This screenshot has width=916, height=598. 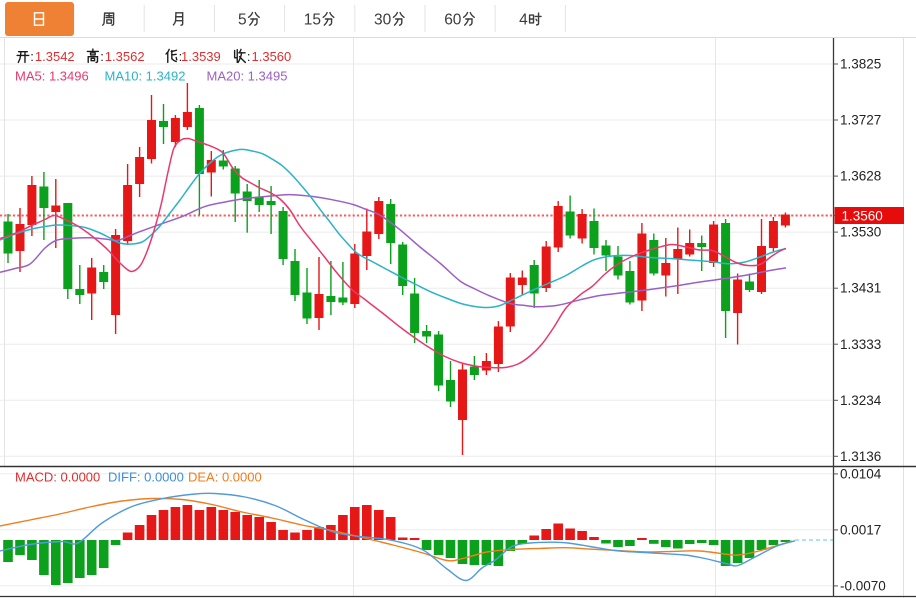 What do you see at coordinates (523, 20) in the screenshot?
I see `svg-text: 4` at bounding box center [523, 20].